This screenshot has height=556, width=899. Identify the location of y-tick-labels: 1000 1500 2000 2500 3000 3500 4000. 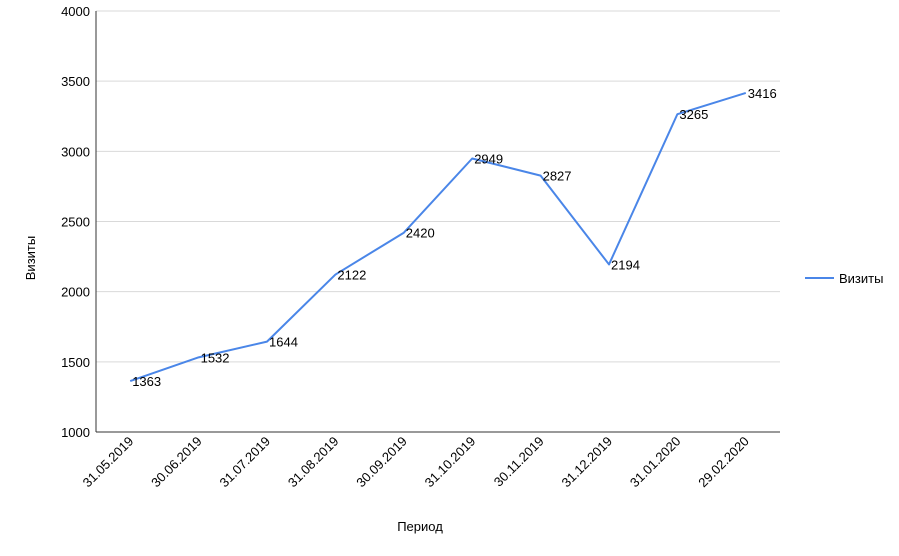
(75, 222).